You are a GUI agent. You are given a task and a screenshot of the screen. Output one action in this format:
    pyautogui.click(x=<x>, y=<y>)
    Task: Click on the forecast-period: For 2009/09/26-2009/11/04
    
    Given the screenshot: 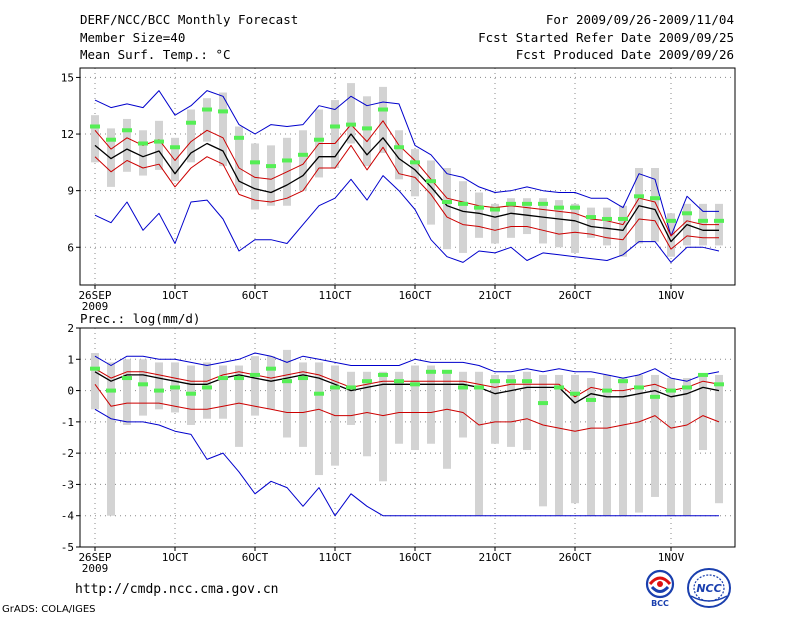 What is the action you would take?
    pyautogui.click(x=639, y=19)
    